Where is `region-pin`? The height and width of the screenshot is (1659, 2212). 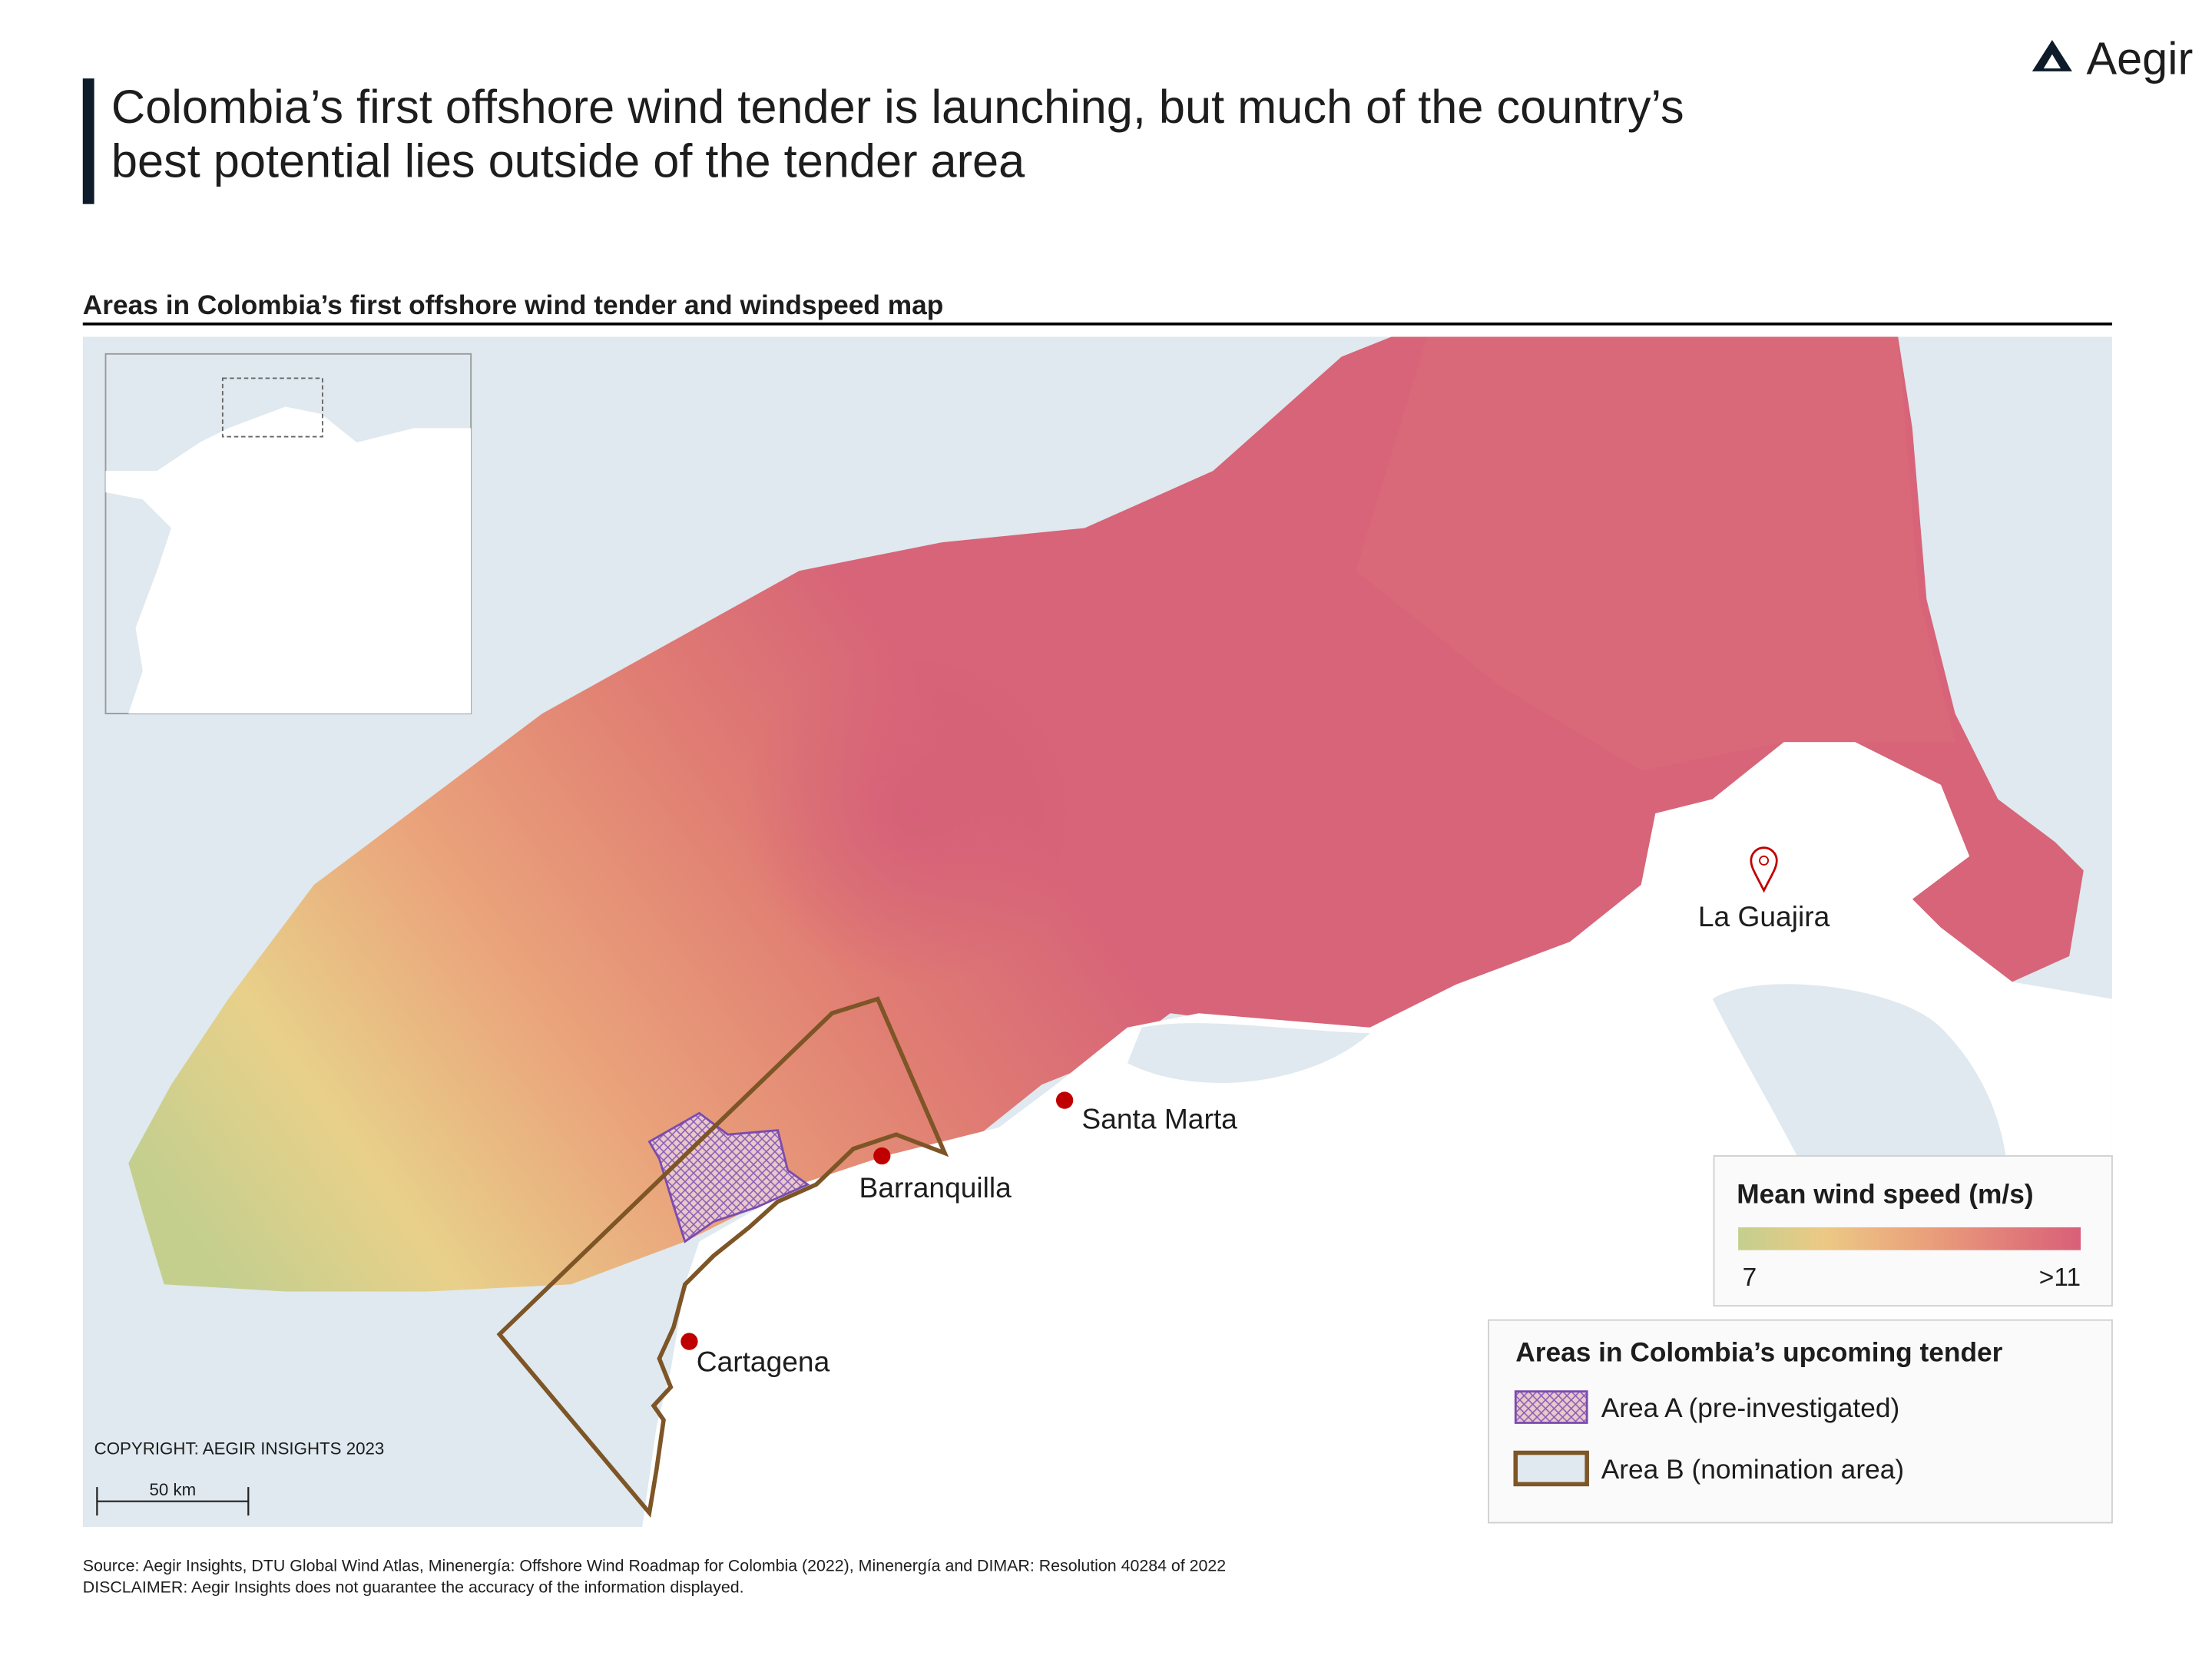 region-pin is located at coordinates (1764, 870).